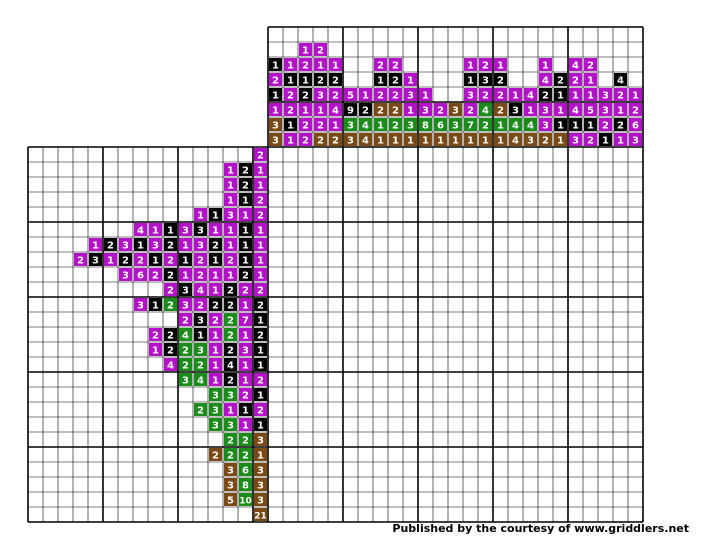  I want to click on row-clue: 7, so click(245, 321).